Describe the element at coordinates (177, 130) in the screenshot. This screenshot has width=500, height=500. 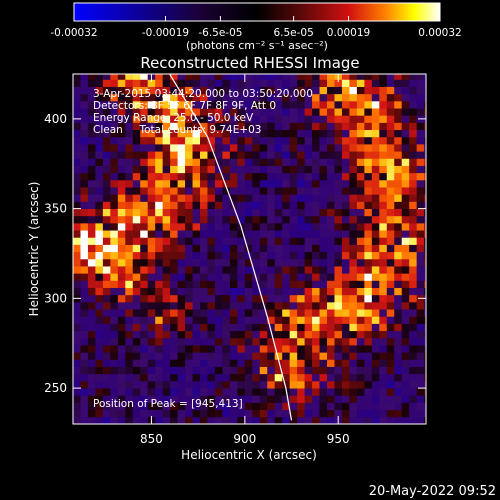
I see `annotation-counts: Clean Total counts: 9.74E+03` at that location.